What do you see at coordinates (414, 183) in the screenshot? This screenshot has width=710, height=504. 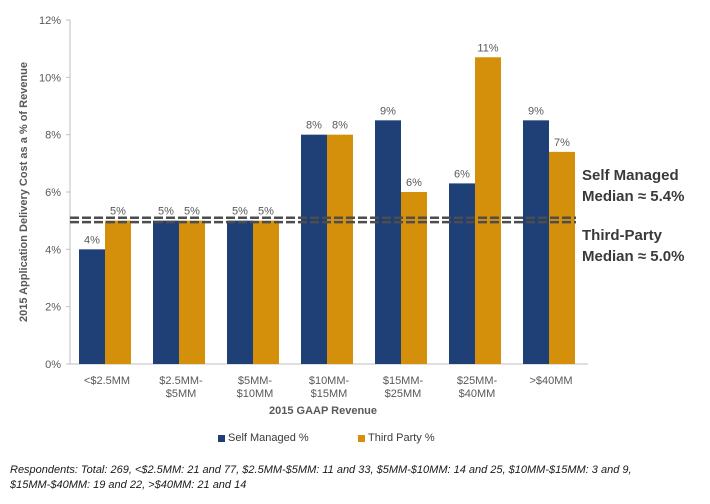 I see `data-label-third-party: 6%` at bounding box center [414, 183].